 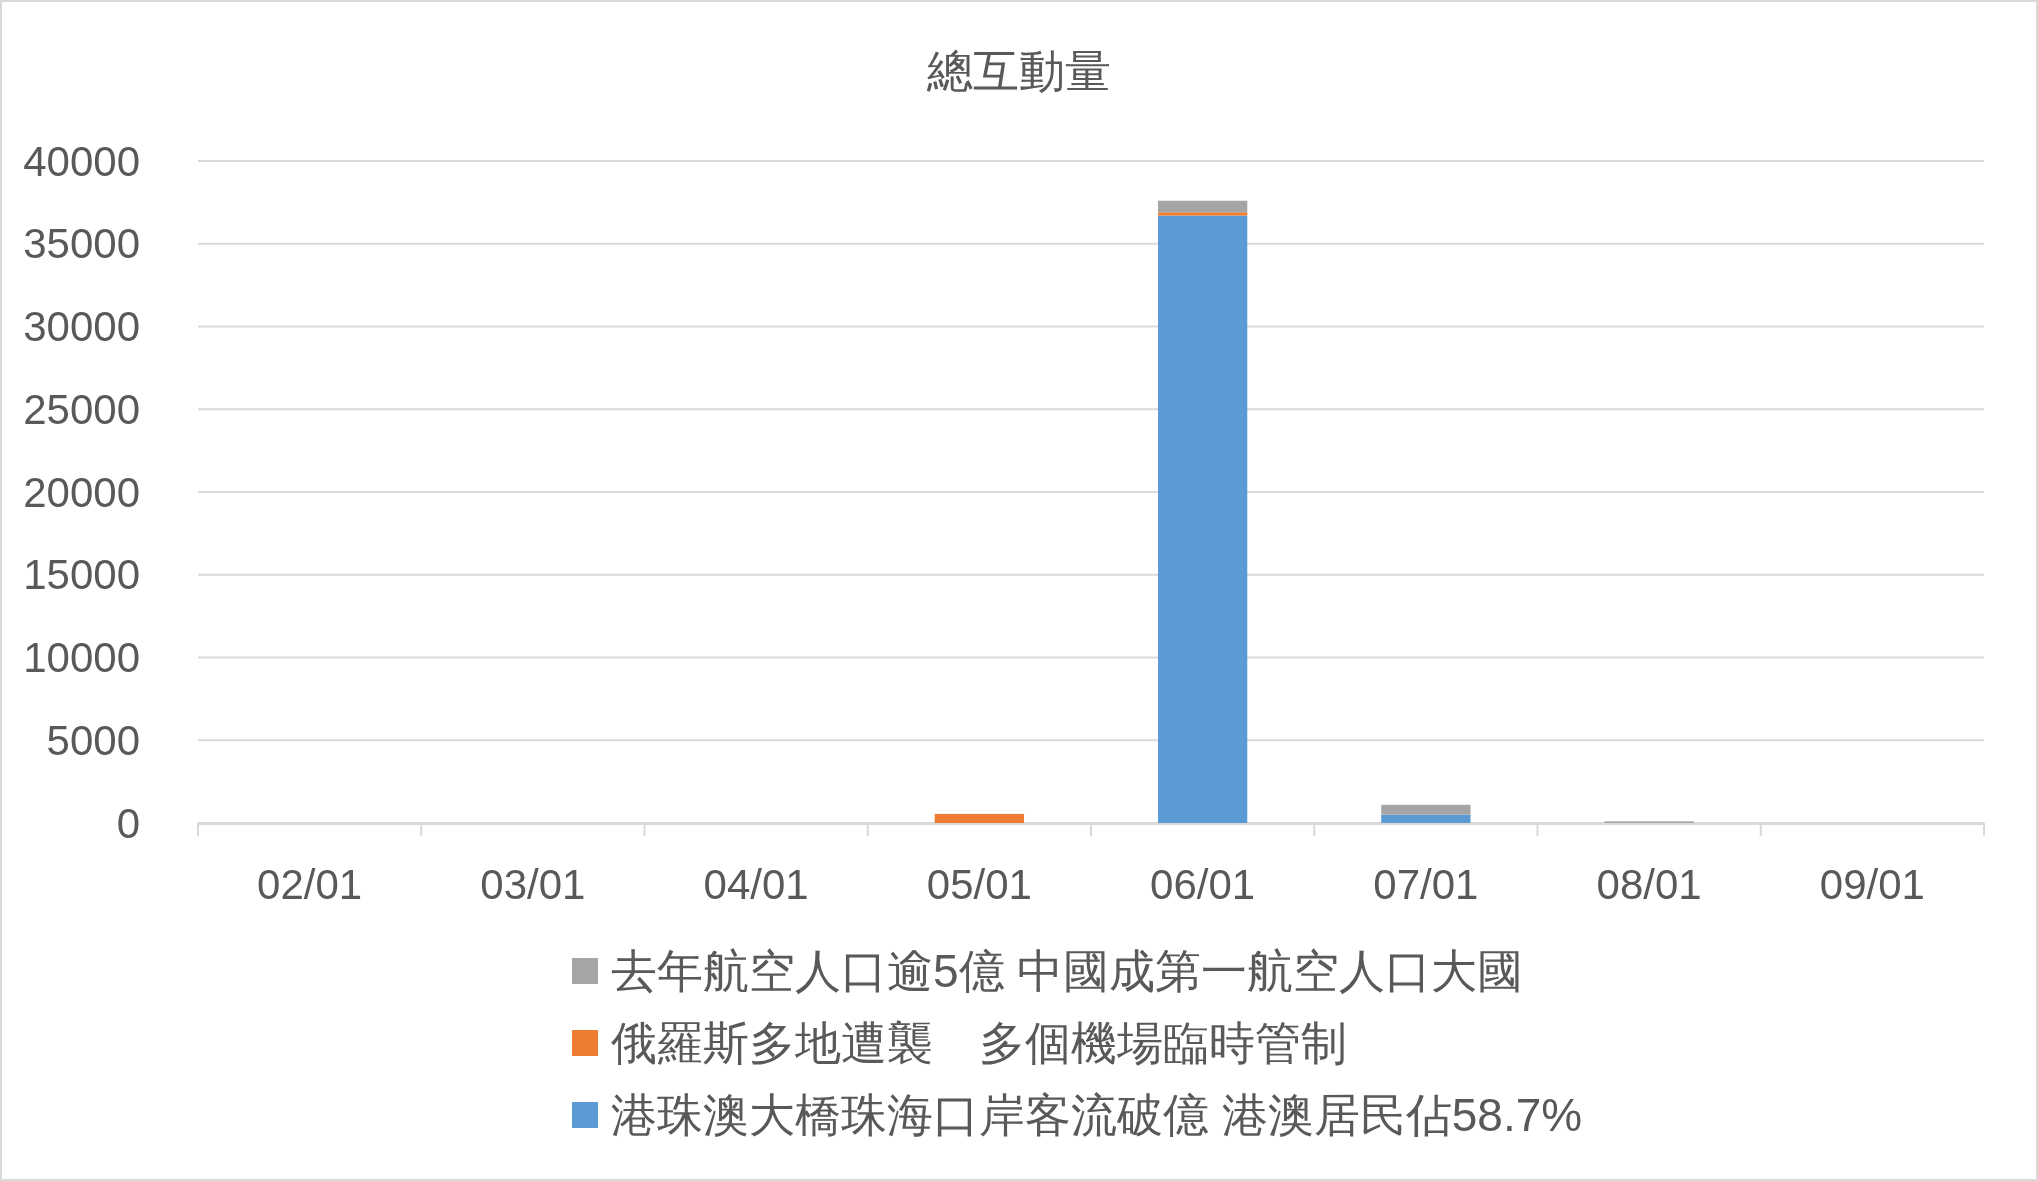 I want to click on x-tick-label: 02/01, so click(x=310, y=884).